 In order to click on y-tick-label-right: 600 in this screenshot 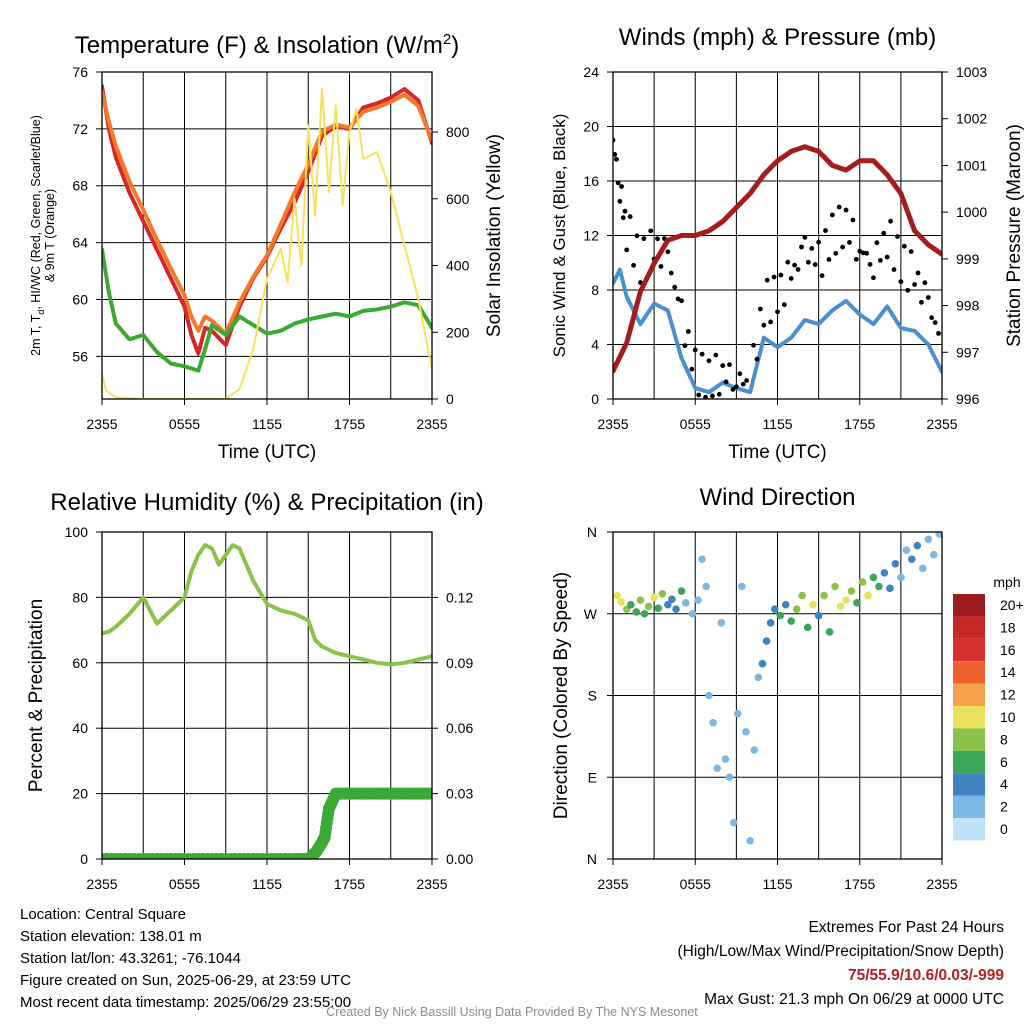, I will do `click(458, 199)`.